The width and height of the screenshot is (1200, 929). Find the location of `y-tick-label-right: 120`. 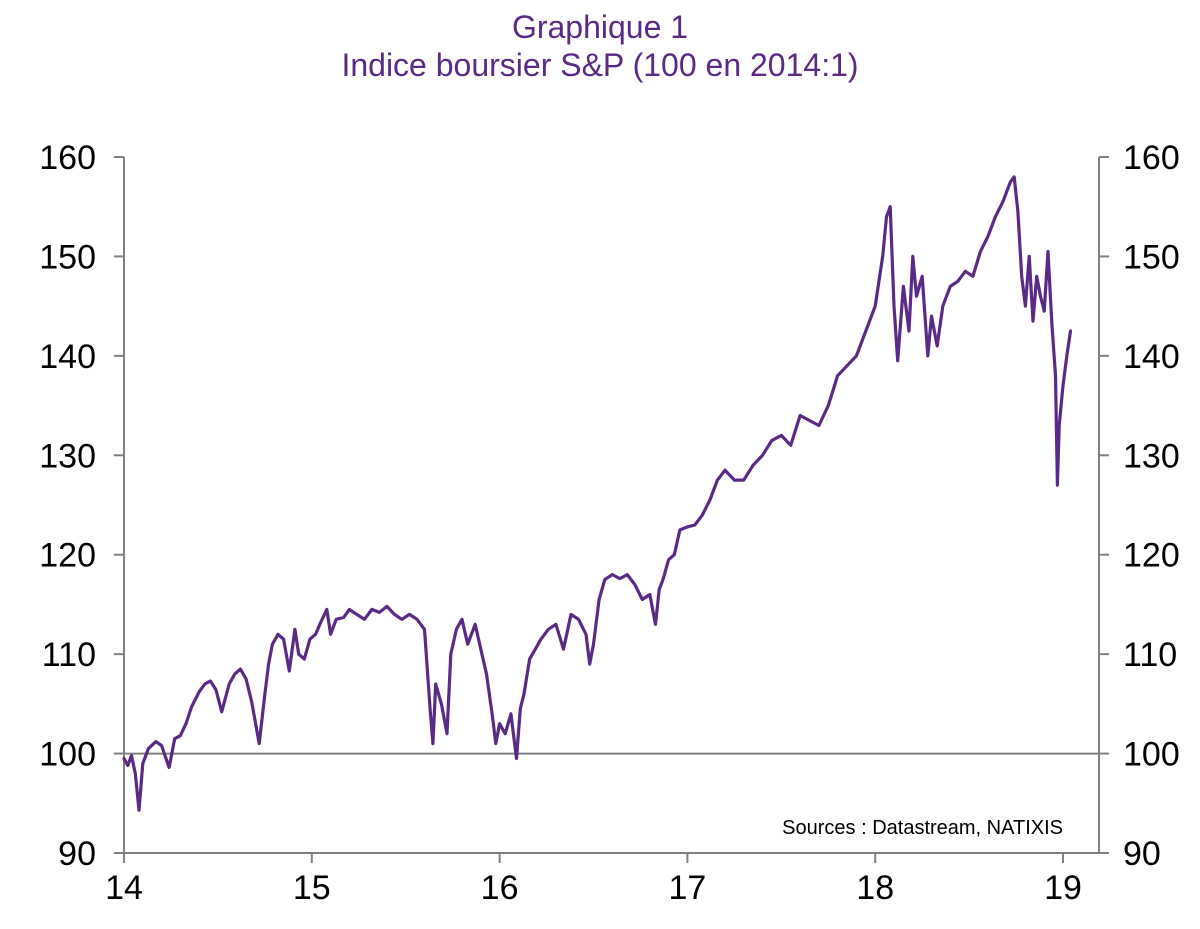

y-tick-label-right: 120 is located at coordinates (1151, 556).